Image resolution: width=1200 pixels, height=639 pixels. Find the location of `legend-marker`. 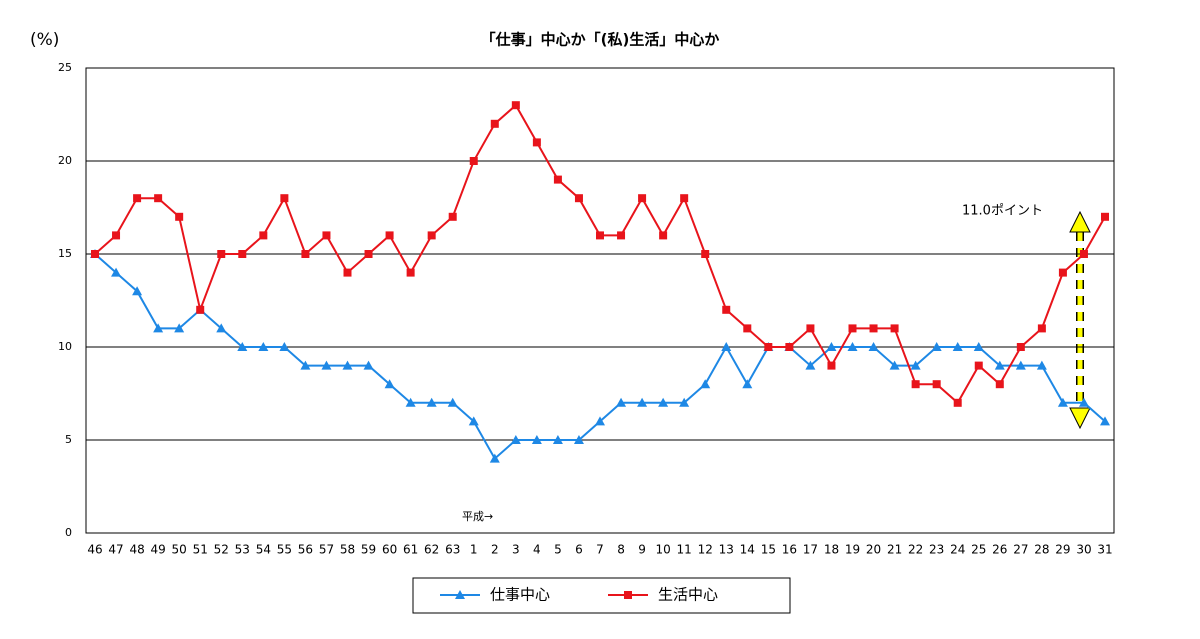

legend-marker is located at coordinates (628, 595).